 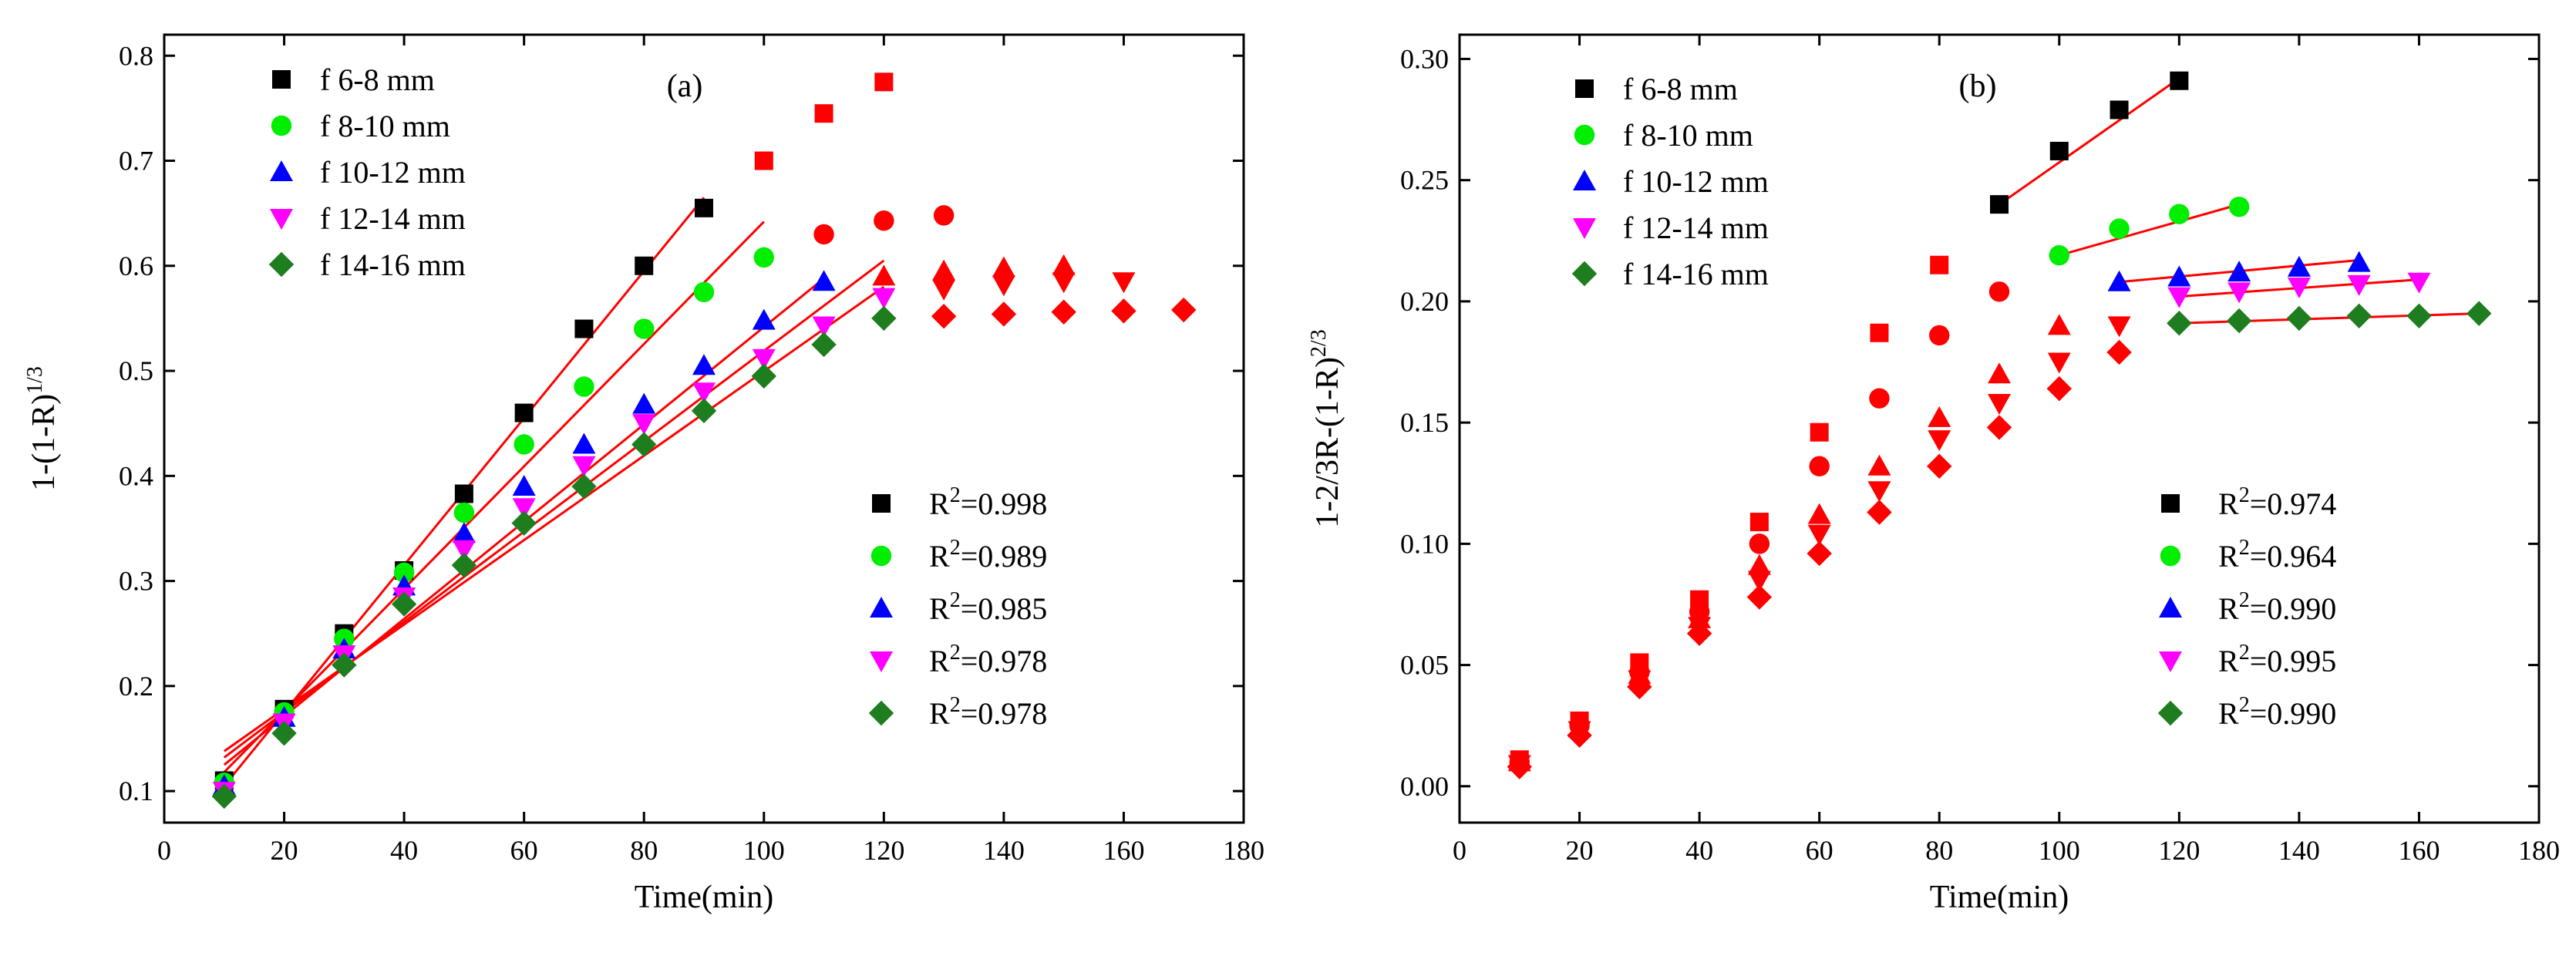 I want to click on x-tick-label: 120, so click(x=2179, y=850).